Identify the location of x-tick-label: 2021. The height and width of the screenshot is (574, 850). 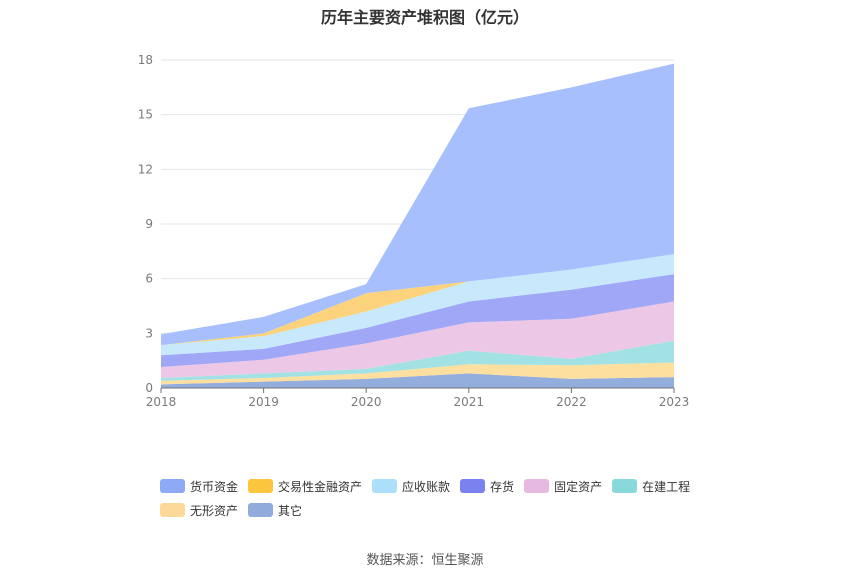
(469, 402).